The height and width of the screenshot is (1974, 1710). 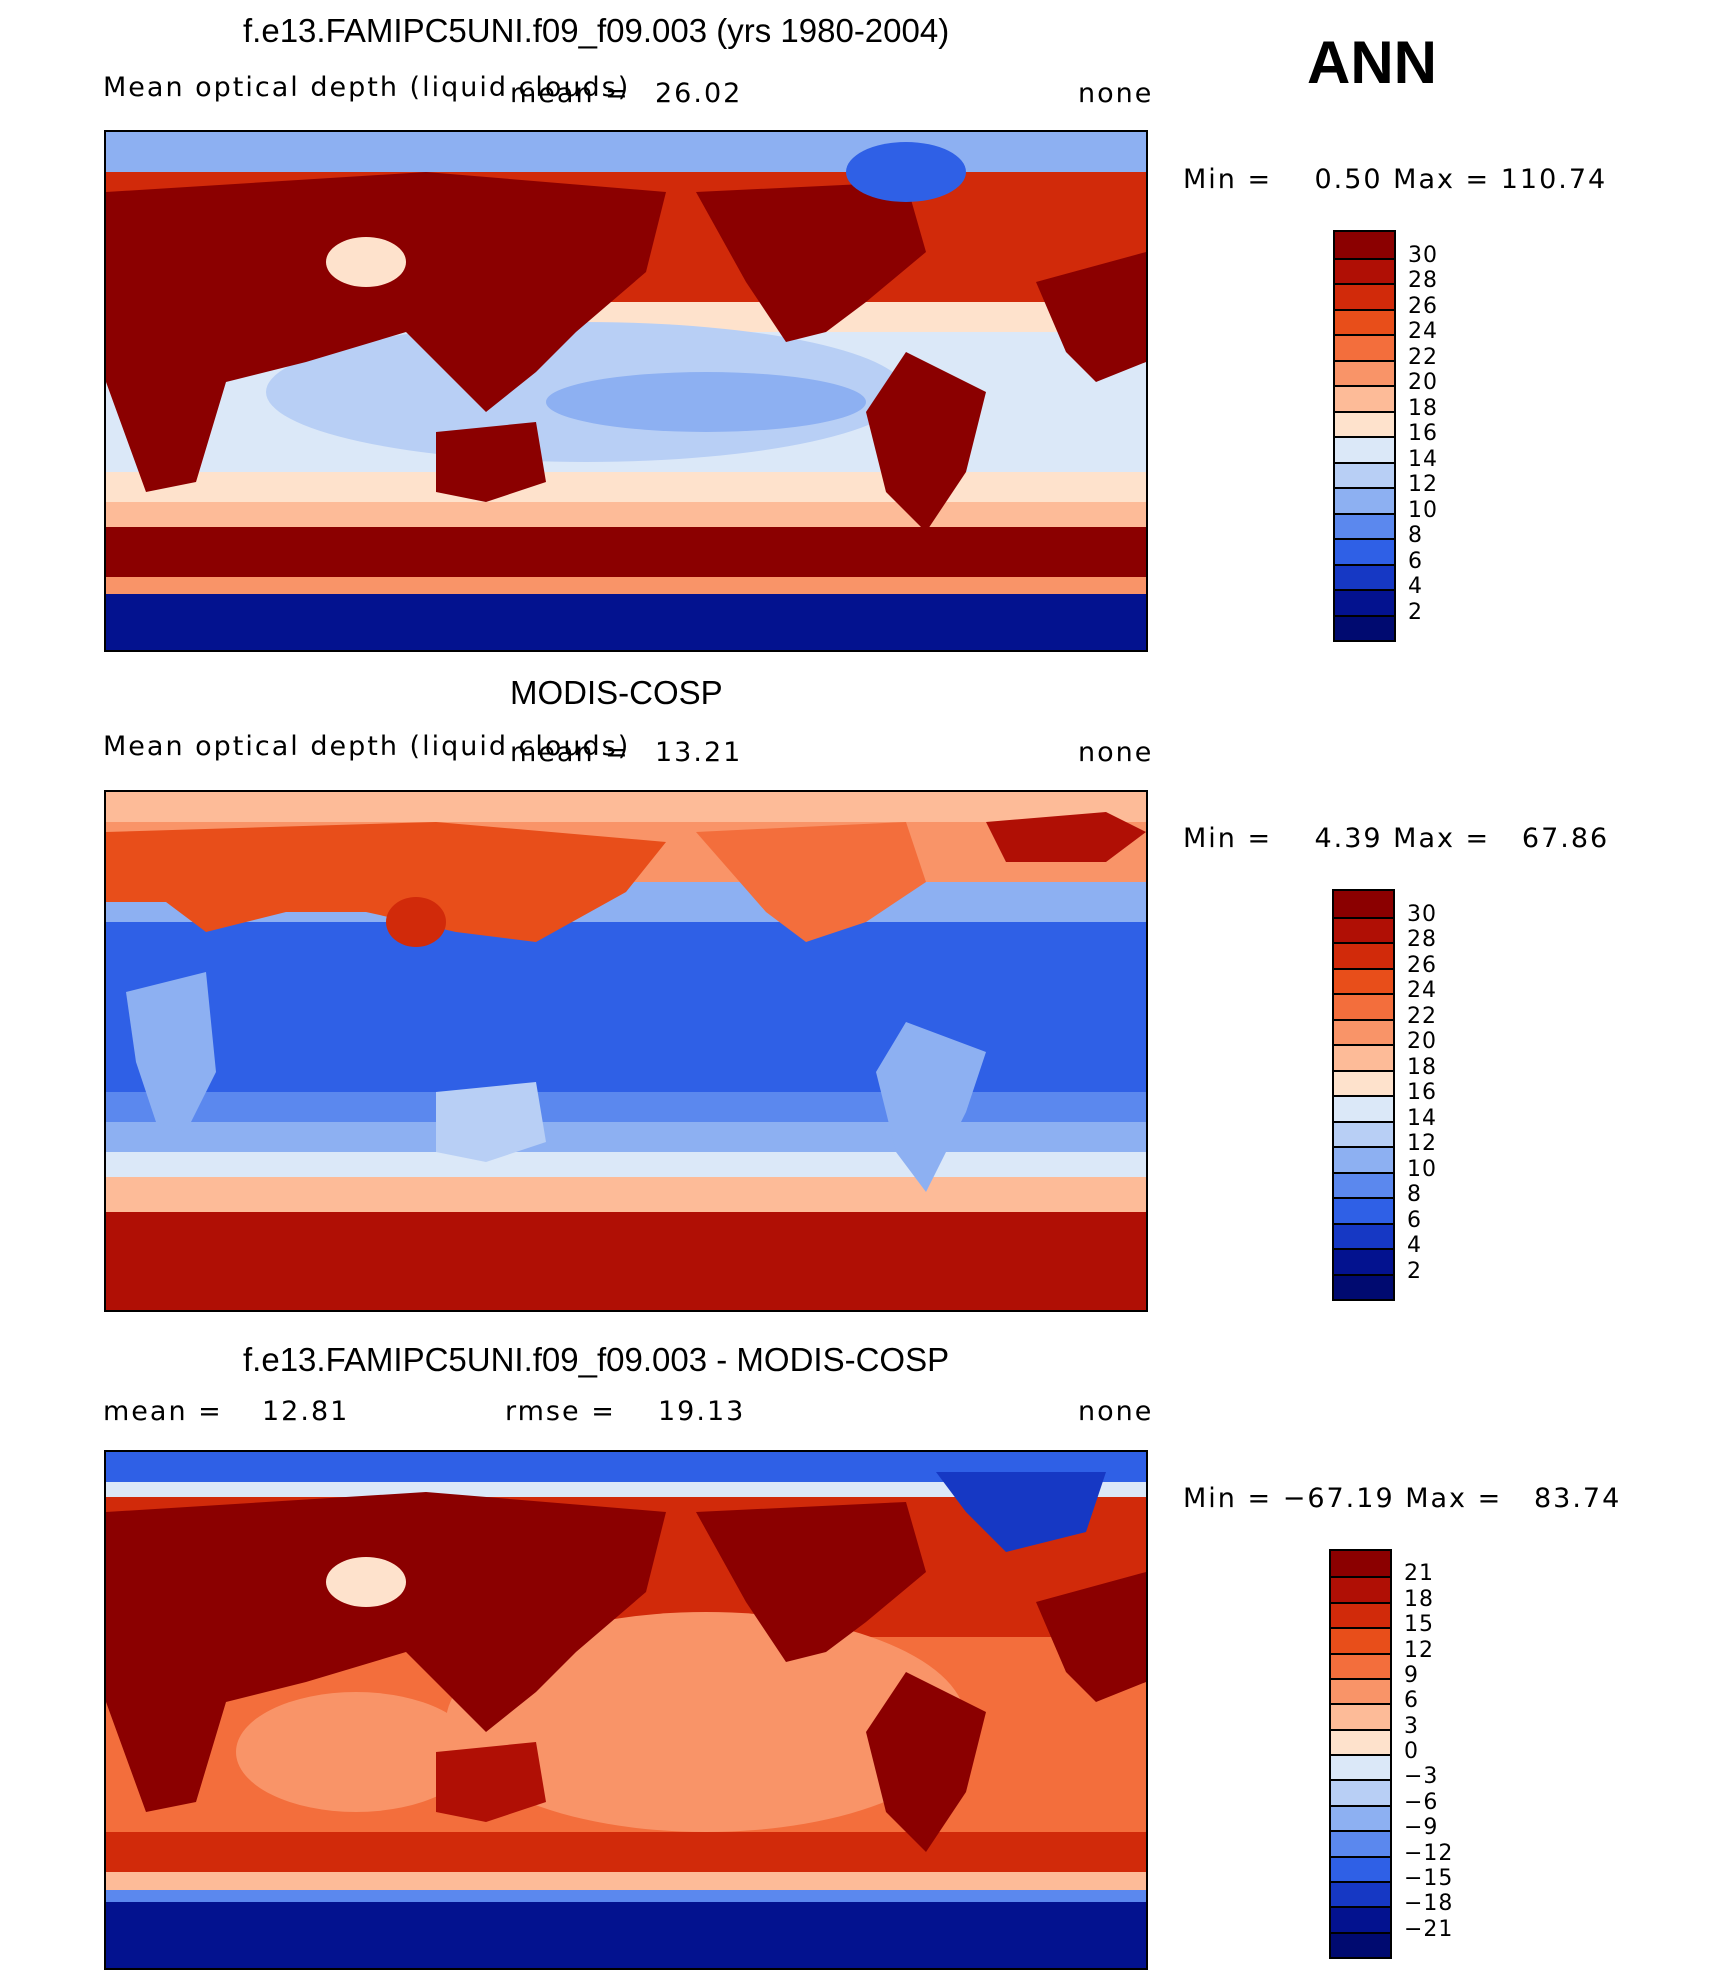 What do you see at coordinates (1395, 179) in the screenshot?
I see `panel1-minmax: Min = 0.50 Max = 110.74` at bounding box center [1395, 179].